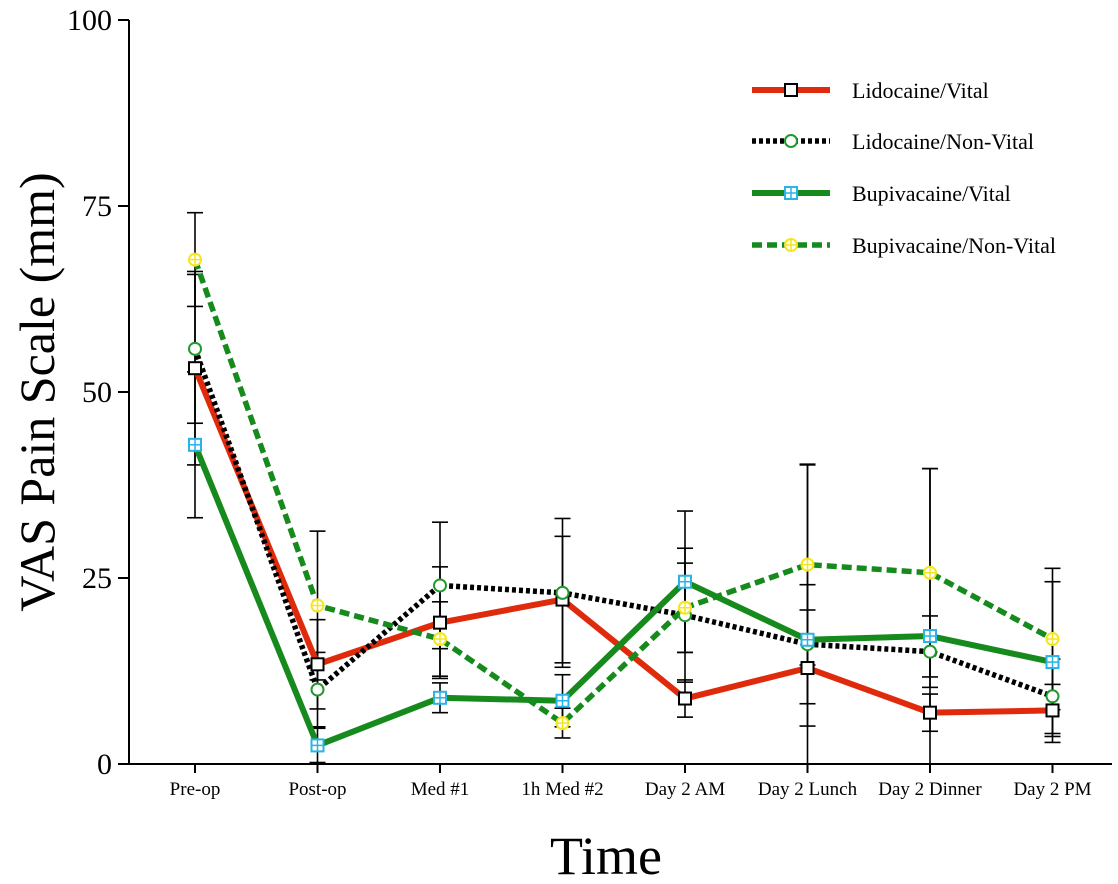 The image size is (1118, 884). What do you see at coordinates (97, 578) in the screenshot?
I see `y-tick-label: 25` at bounding box center [97, 578].